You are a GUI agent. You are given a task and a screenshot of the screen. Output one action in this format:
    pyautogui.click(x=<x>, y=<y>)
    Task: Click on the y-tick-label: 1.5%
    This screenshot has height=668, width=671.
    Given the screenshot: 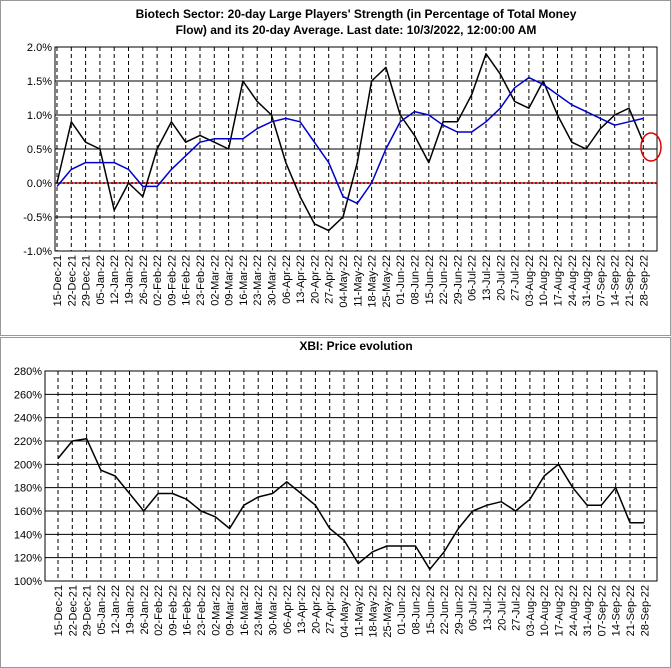 What is the action you would take?
    pyautogui.click(x=39, y=82)
    